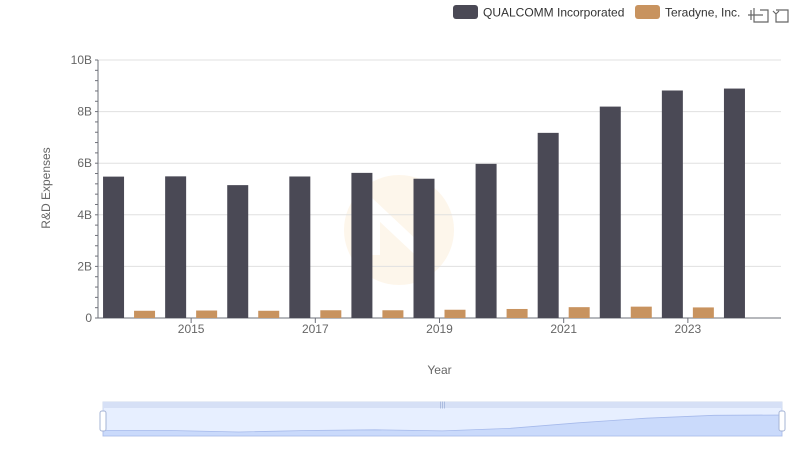 The image size is (800, 461). Describe the element at coordinates (84, 266) in the screenshot. I see `y-tick-label: 2B` at that location.